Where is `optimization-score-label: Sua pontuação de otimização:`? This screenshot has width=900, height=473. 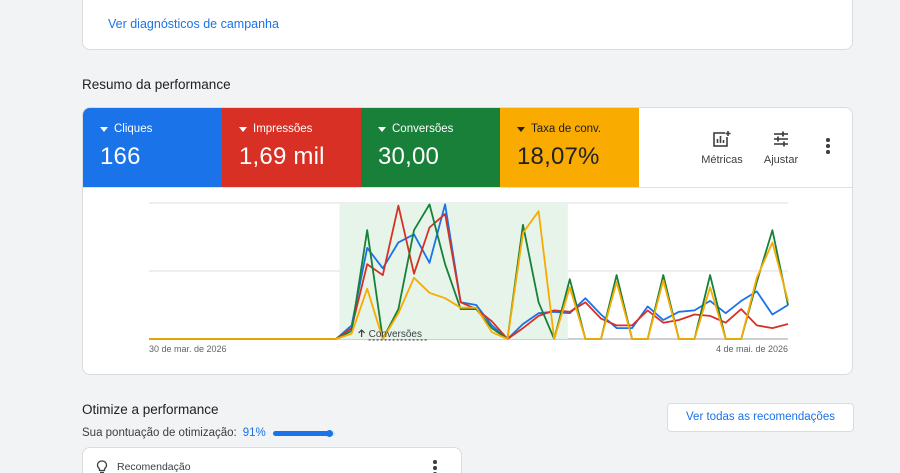 optimization-score-label: Sua pontuação de otimização: is located at coordinates (159, 433).